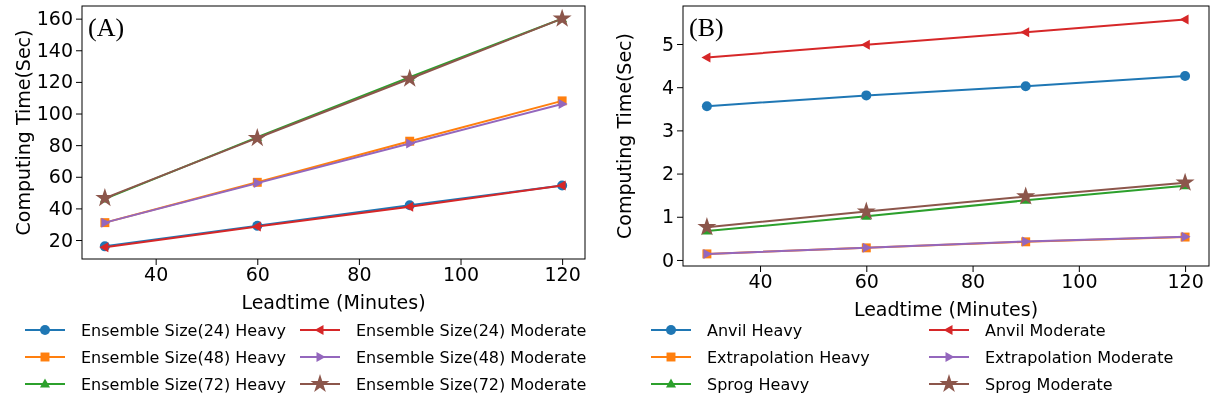 Image resolution: width=1223 pixels, height=411 pixels. What do you see at coordinates (60, 144) in the screenshot?
I see `y-tick-label: 80` at bounding box center [60, 144].